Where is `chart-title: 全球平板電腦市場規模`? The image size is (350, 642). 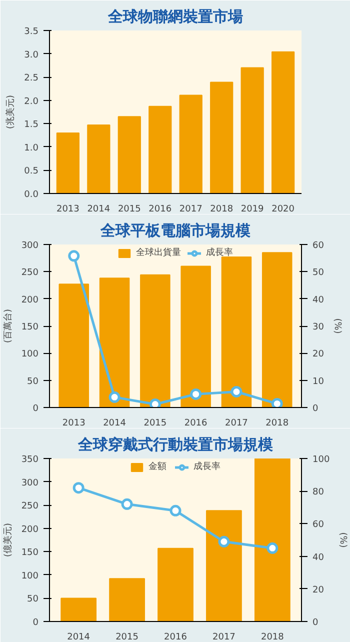 chart-title: 全球平板電腦市場規模 is located at coordinates (176, 231).